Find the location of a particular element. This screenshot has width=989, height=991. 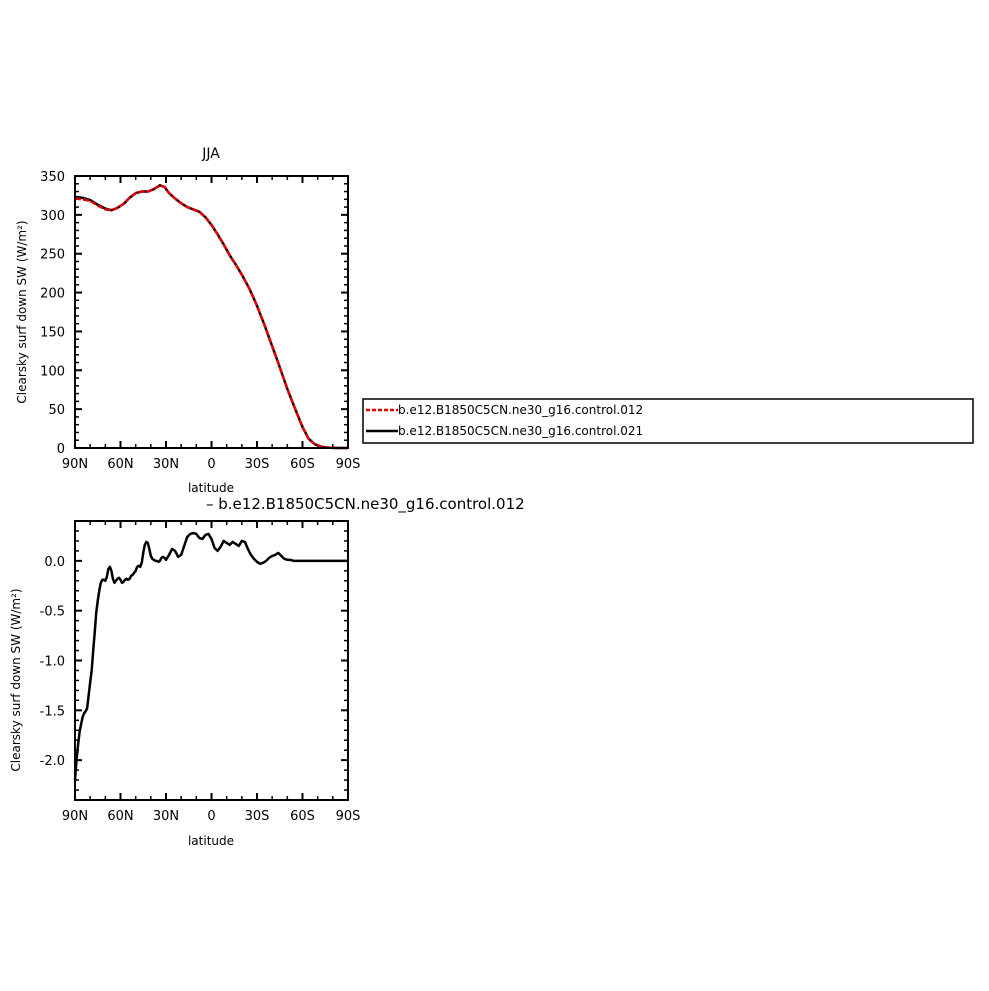

y-tick-label: -0.5 is located at coordinates (52, 612).